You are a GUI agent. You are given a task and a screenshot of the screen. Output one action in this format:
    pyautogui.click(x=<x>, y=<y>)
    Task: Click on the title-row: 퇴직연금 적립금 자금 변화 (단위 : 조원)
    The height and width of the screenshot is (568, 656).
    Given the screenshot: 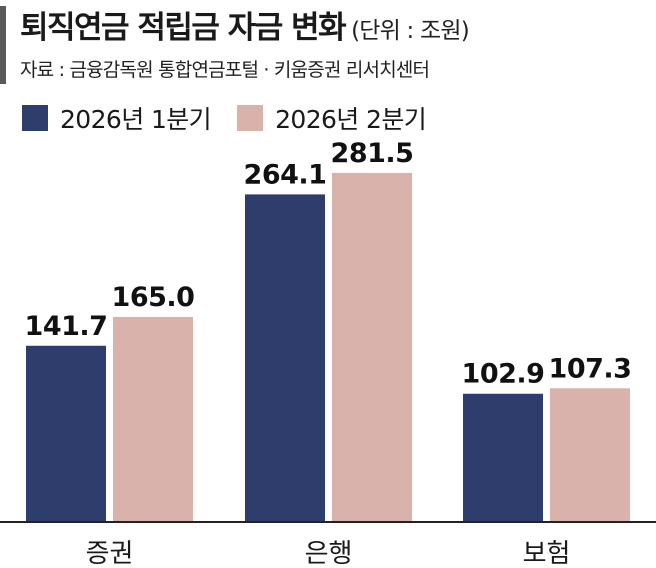 What is the action you would take?
    pyautogui.click(x=245, y=24)
    